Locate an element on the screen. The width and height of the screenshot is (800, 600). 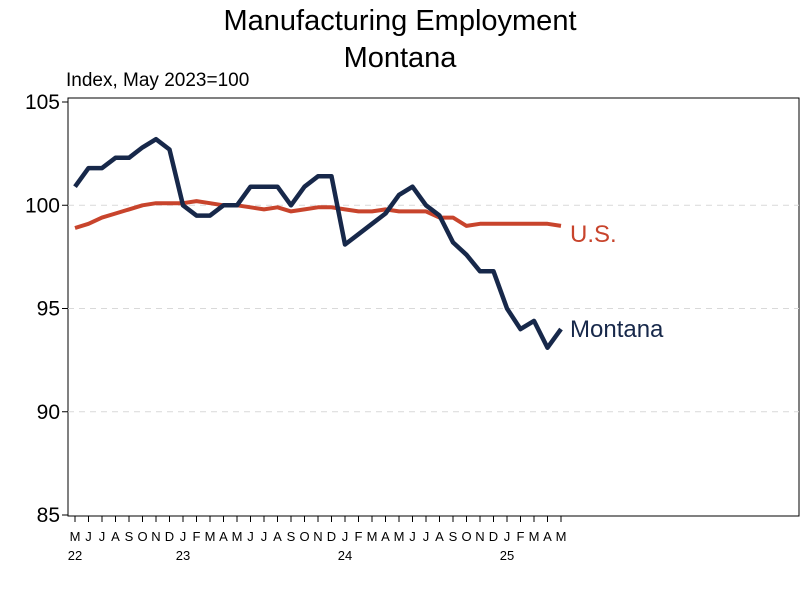
series-label-u-s: U.S. is located at coordinates (593, 234).